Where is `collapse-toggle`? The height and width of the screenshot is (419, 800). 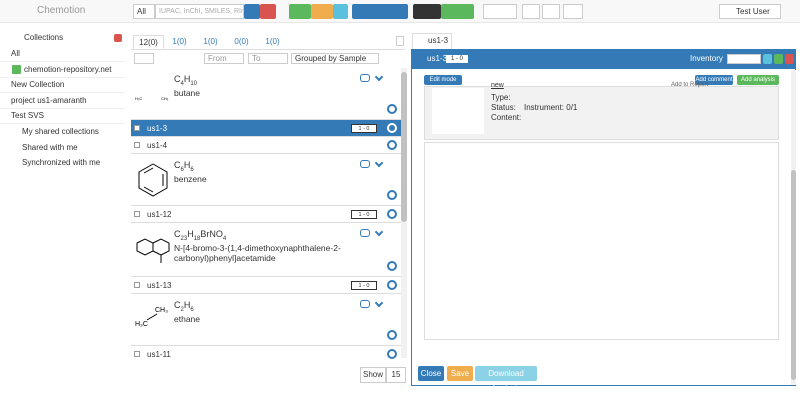 collapse-toggle is located at coordinates (400, 41).